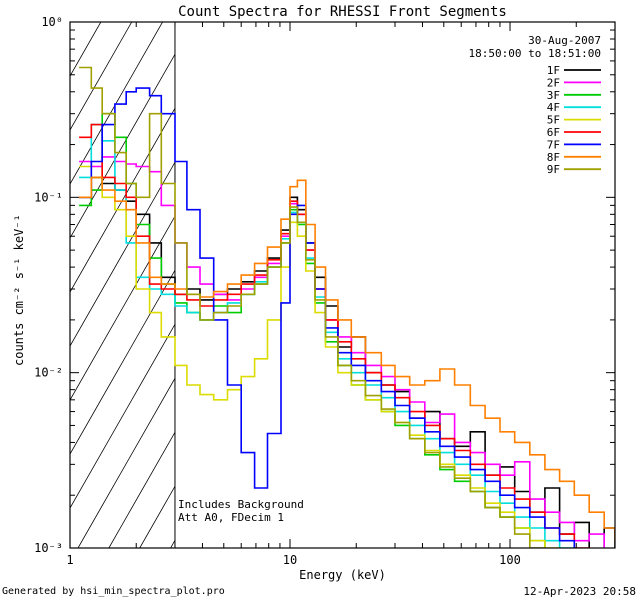 This screenshot has width=640, height=600. Describe the element at coordinates (564, 40) in the screenshot. I see `legend-date: 30-Aug-2007` at that location.